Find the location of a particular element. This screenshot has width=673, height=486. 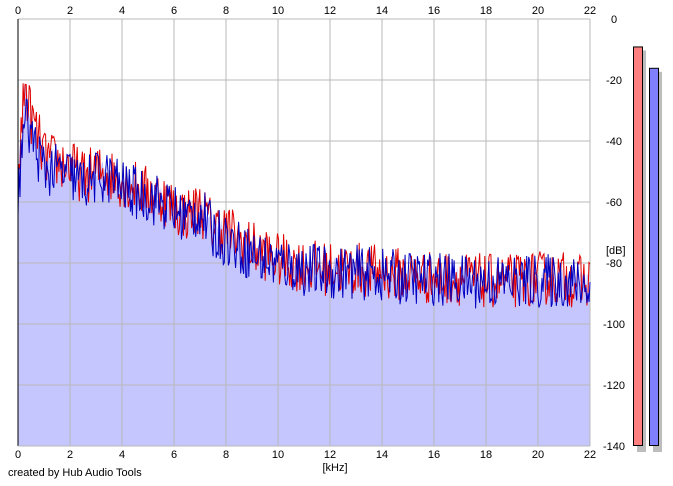

bottom-x-tick-label: 8 is located at coordinates (226, 455).